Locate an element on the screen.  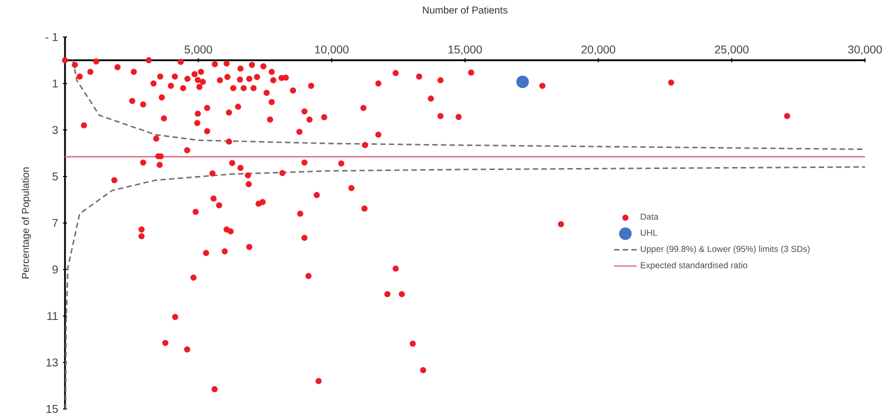
x-tick-label: 25,000 is located at coordinates (731, 50).